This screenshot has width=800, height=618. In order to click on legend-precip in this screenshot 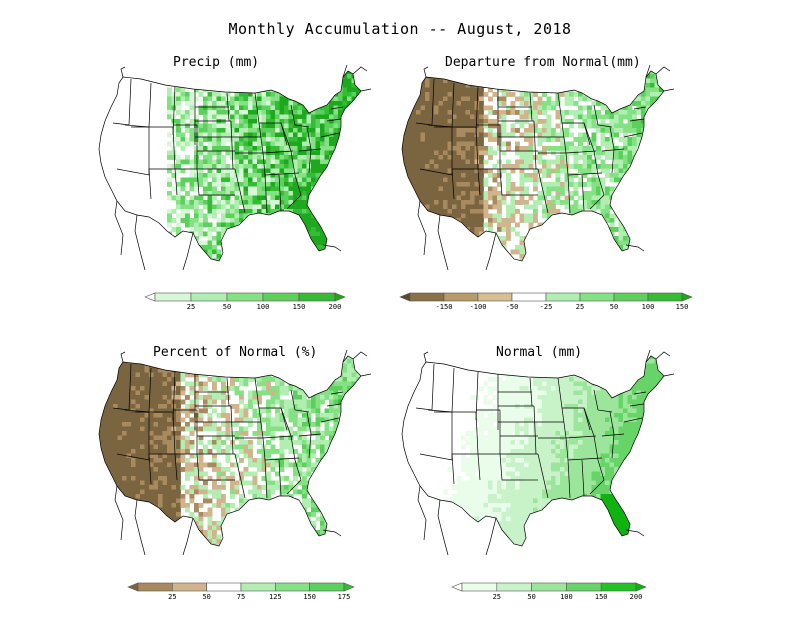, I will do `click(245, 297)`.